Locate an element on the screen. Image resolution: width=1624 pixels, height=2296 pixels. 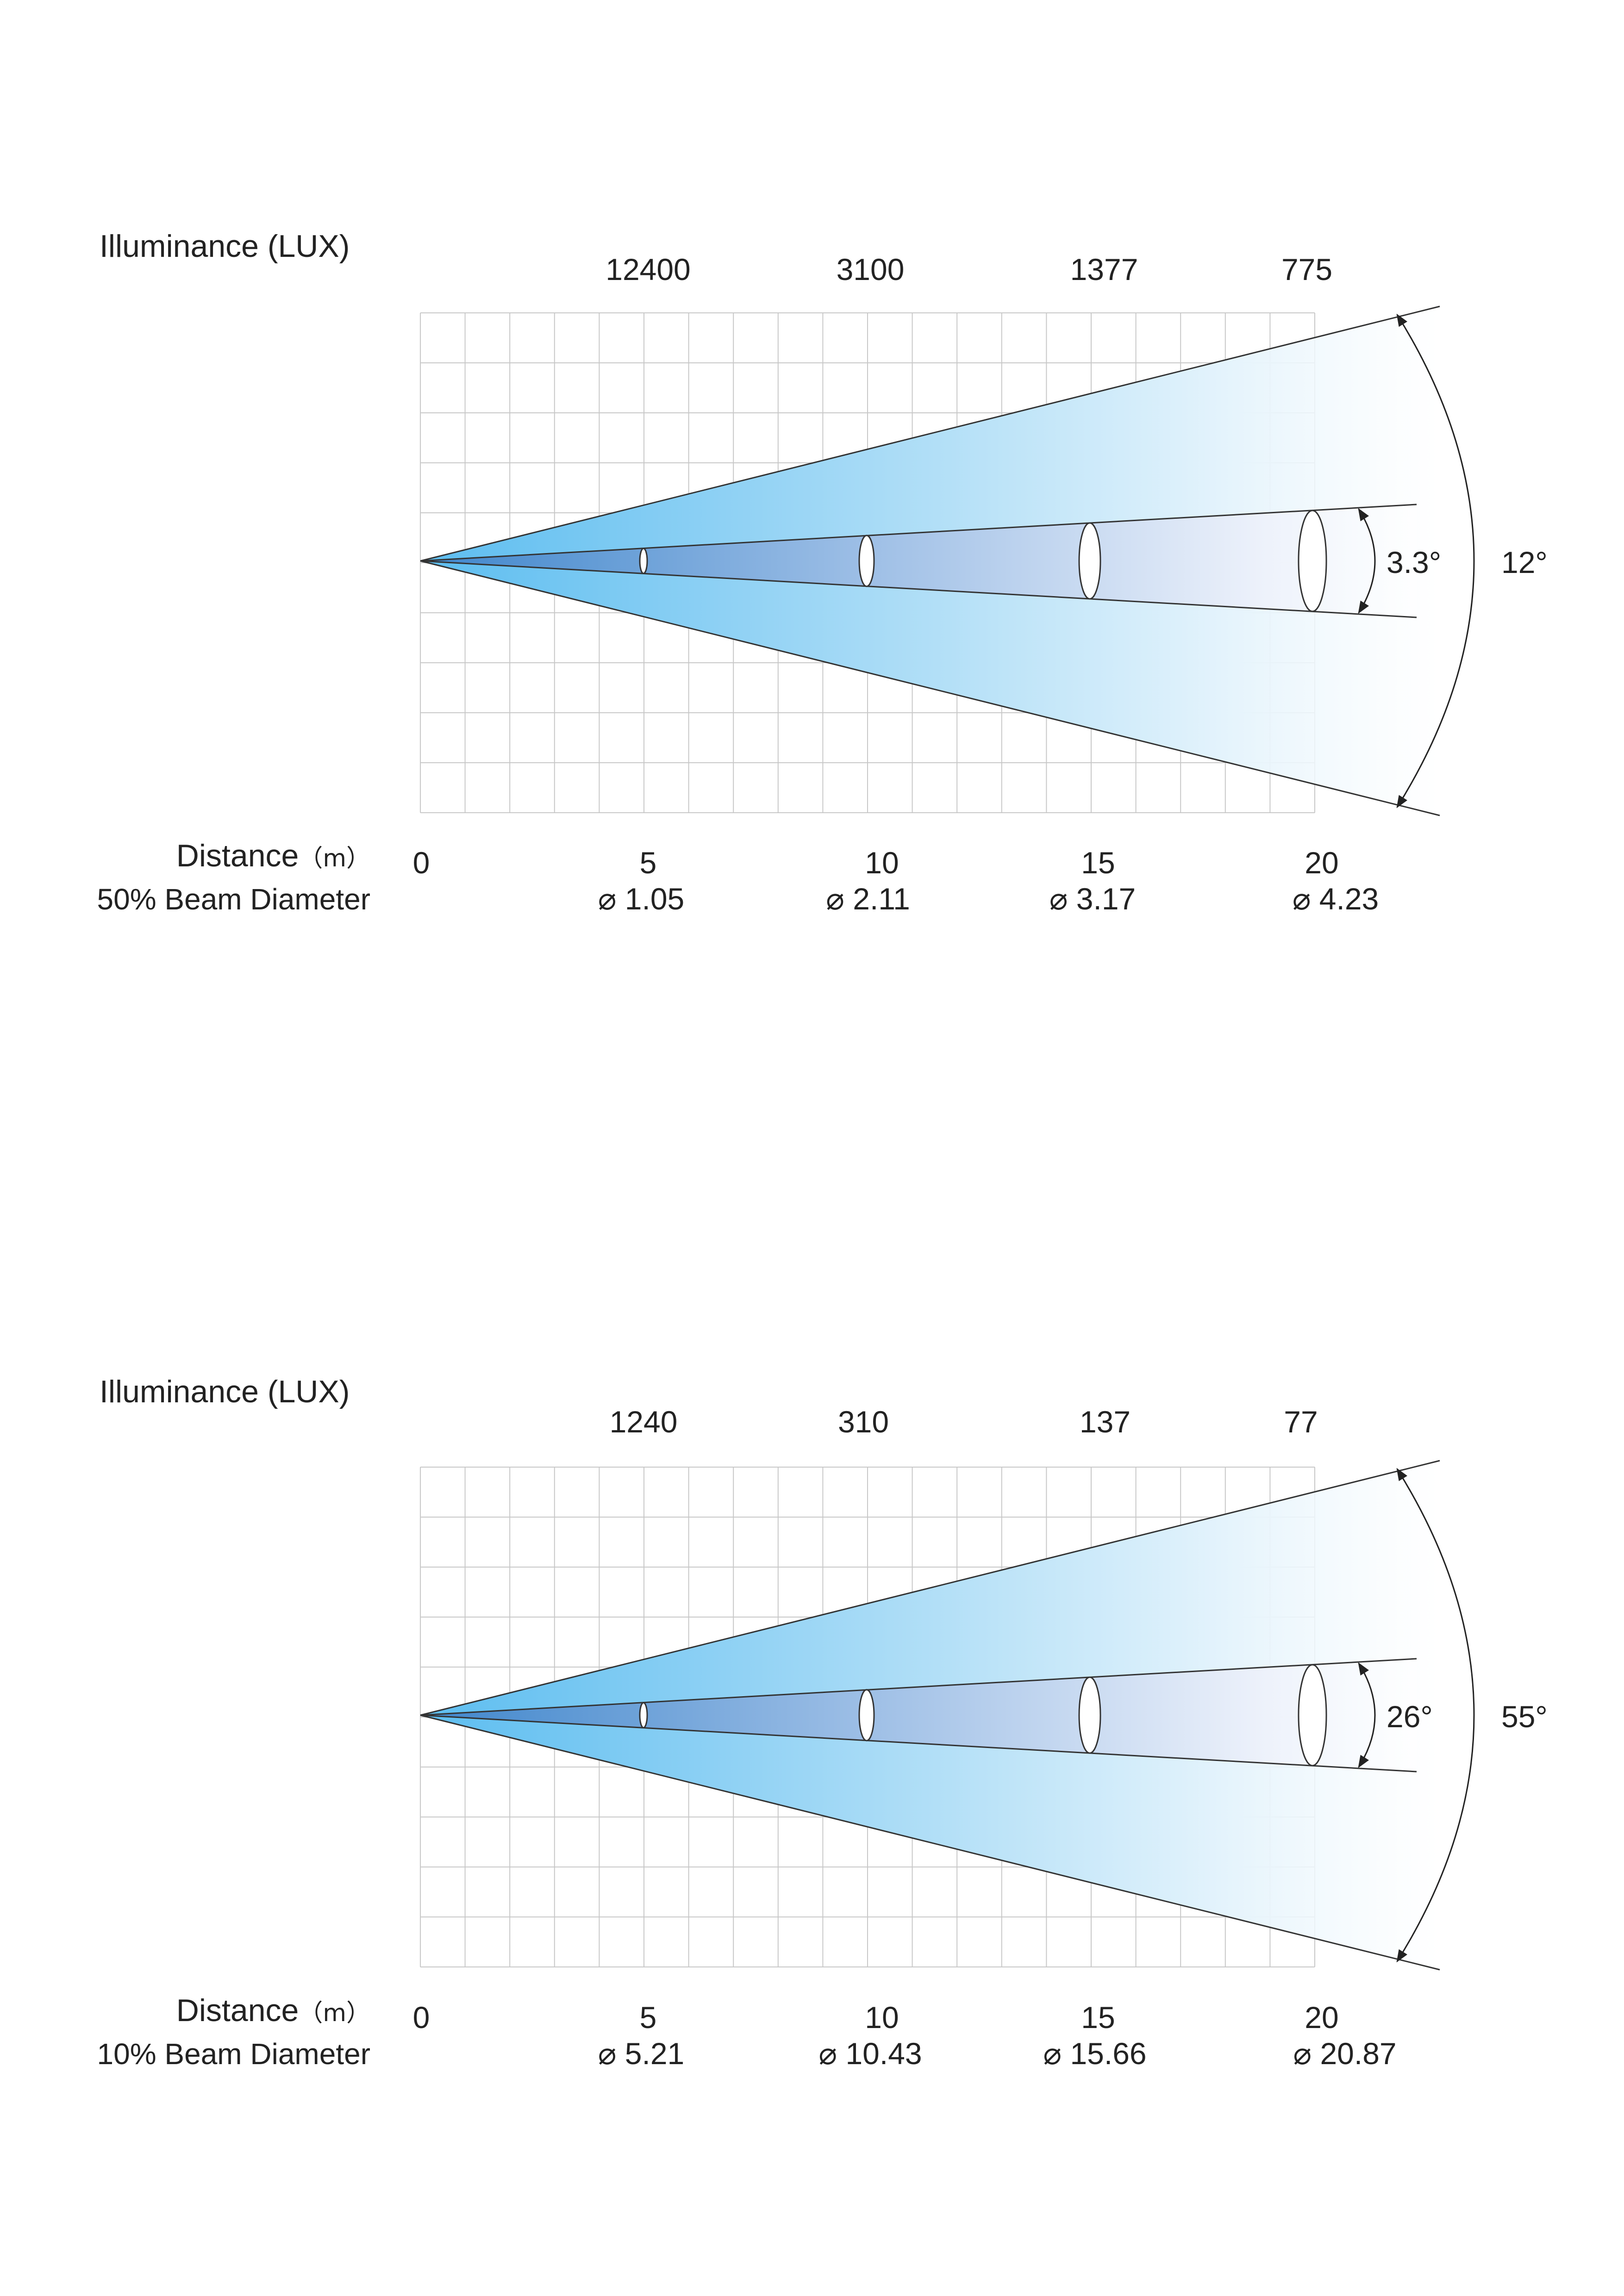
beam-diameter-label: 10% Beam Diameter is located at coordinates (233, 2054).